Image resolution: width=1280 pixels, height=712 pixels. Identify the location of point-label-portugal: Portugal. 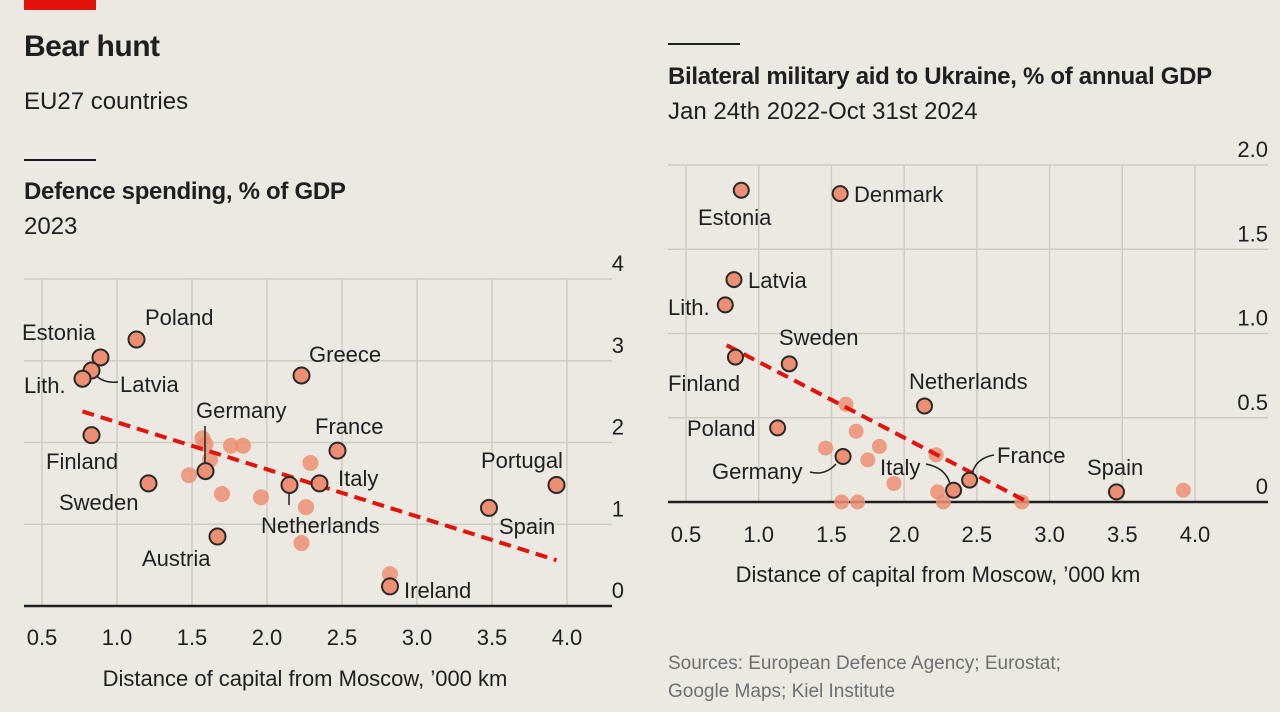
(522, 460).